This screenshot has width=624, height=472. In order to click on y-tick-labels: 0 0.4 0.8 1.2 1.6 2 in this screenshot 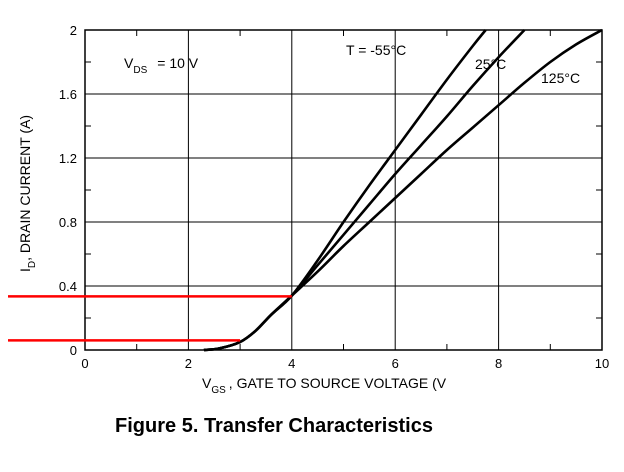, I will do `click(68, 190)`.